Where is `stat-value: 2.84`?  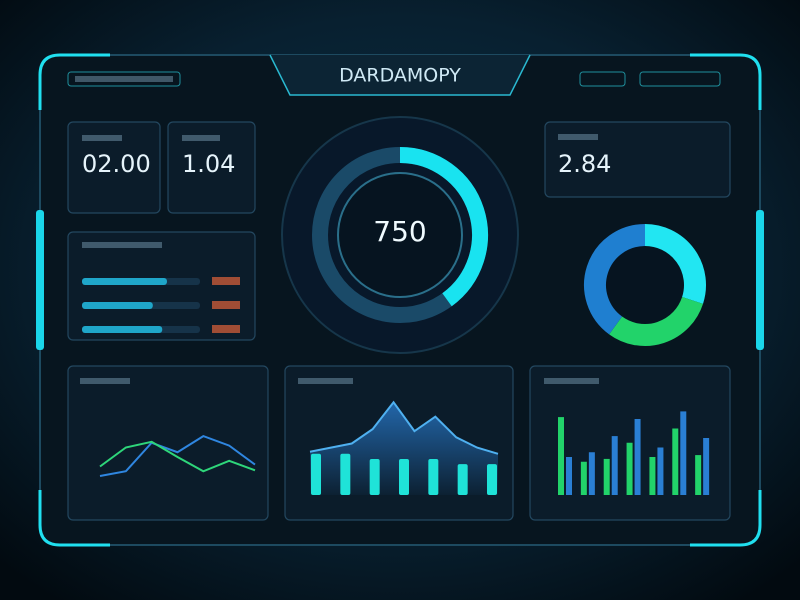 stat-value: 2.84 is located at coordinates (584, 164).